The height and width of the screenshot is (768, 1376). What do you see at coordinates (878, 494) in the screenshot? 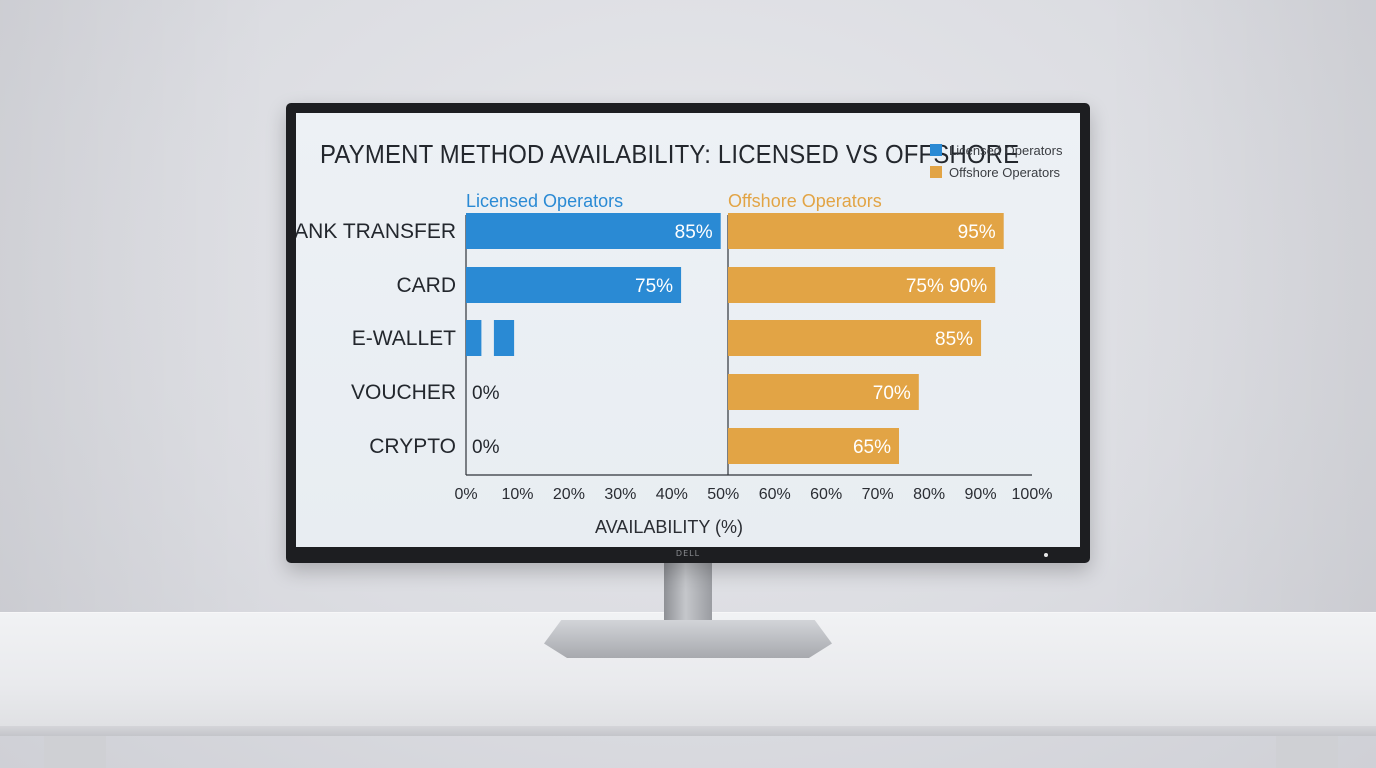
I see `x-tick-label: 70%` at bounding box center [878, 494].